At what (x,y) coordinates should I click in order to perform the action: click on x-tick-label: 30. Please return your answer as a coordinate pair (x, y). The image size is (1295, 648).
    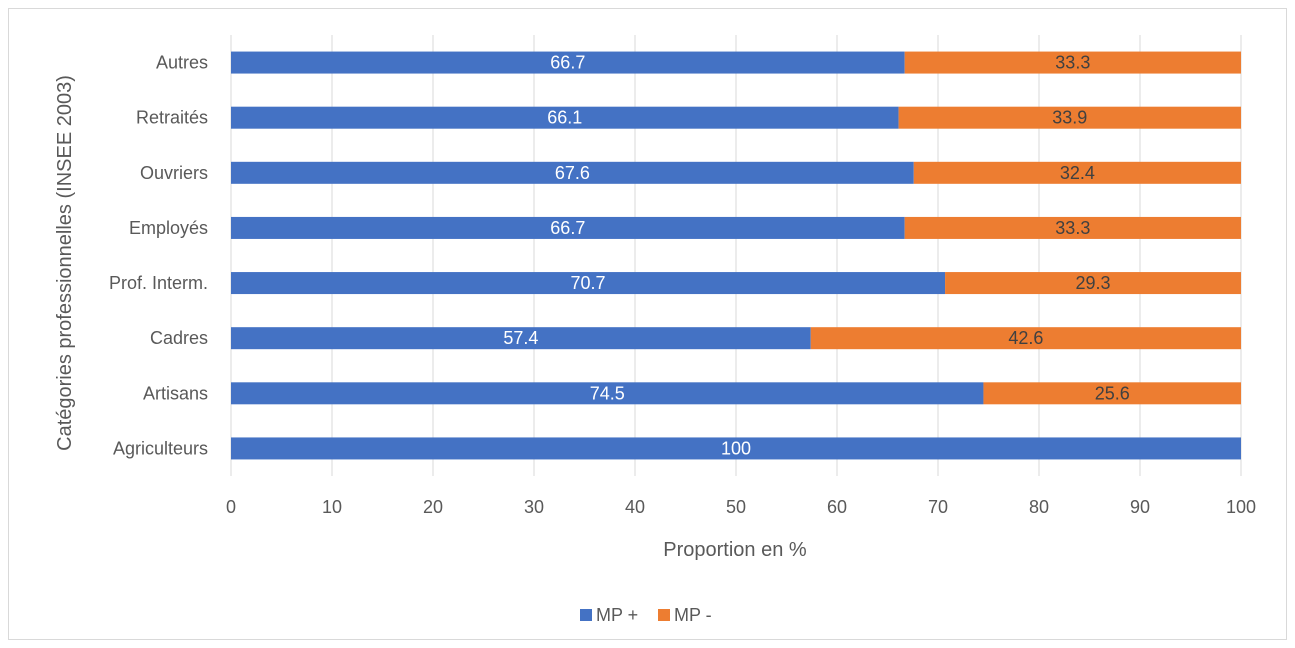
    Looking at the image, I should click on (534, 507).